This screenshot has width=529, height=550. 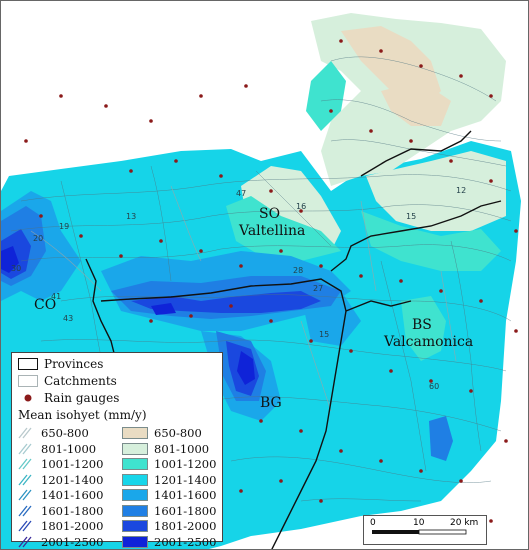 I want to click on legend-fill-class: 1801-2000, so click(x=169, y=526).